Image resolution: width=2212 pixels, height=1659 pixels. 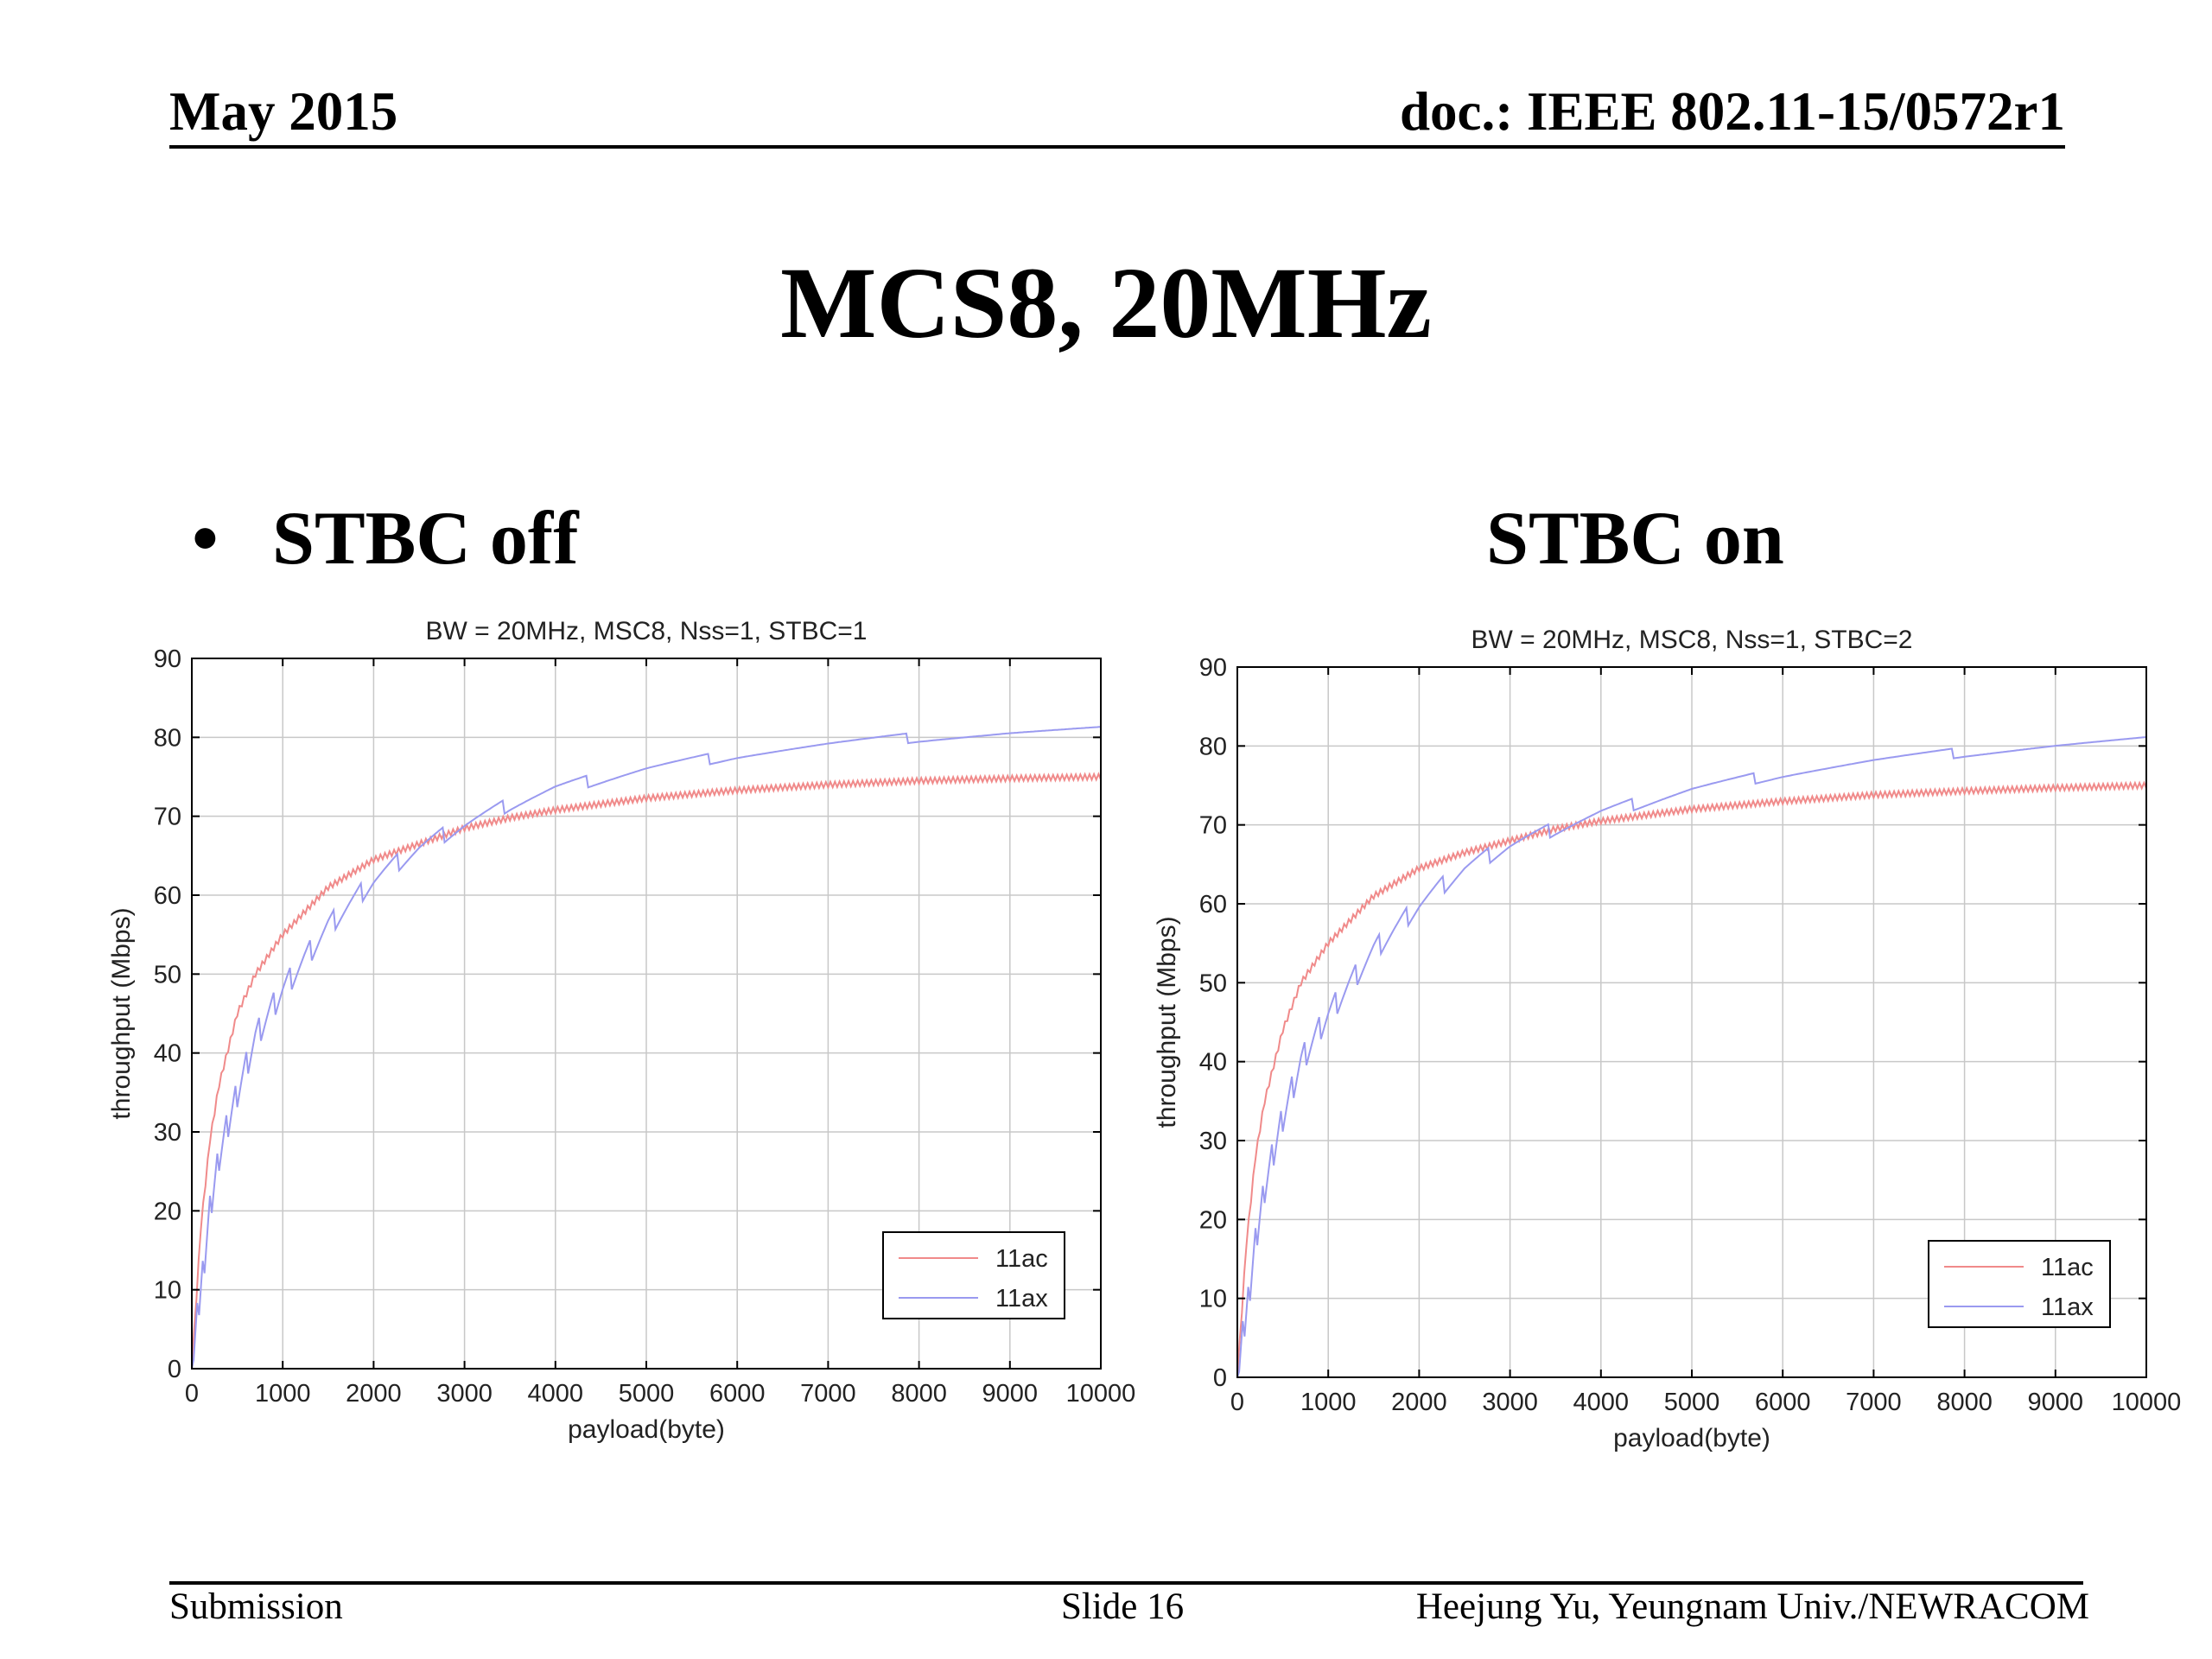 What do you see at coordinates (283, 111) in the screenshot?
I see `header-date: May 2015` at bounding box center [283, 111].